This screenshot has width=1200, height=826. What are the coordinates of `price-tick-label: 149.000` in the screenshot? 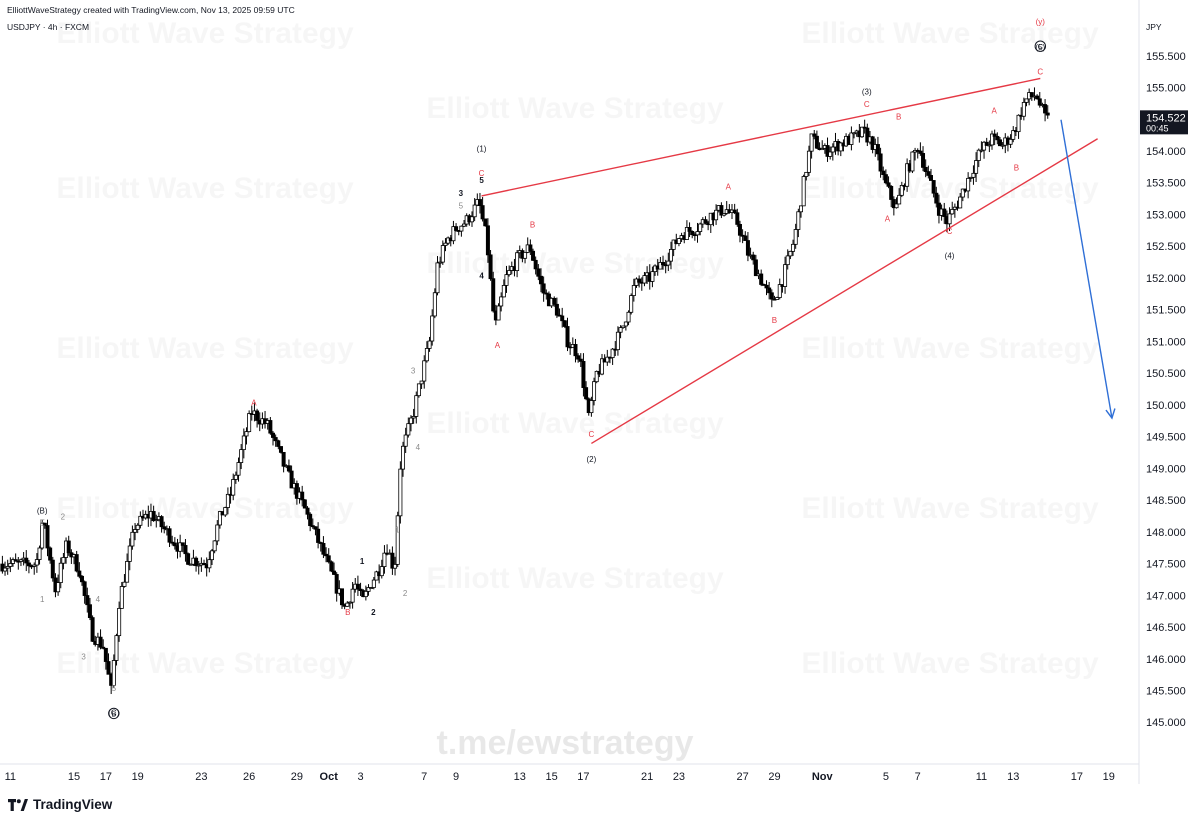 It's located at (1166, 469).